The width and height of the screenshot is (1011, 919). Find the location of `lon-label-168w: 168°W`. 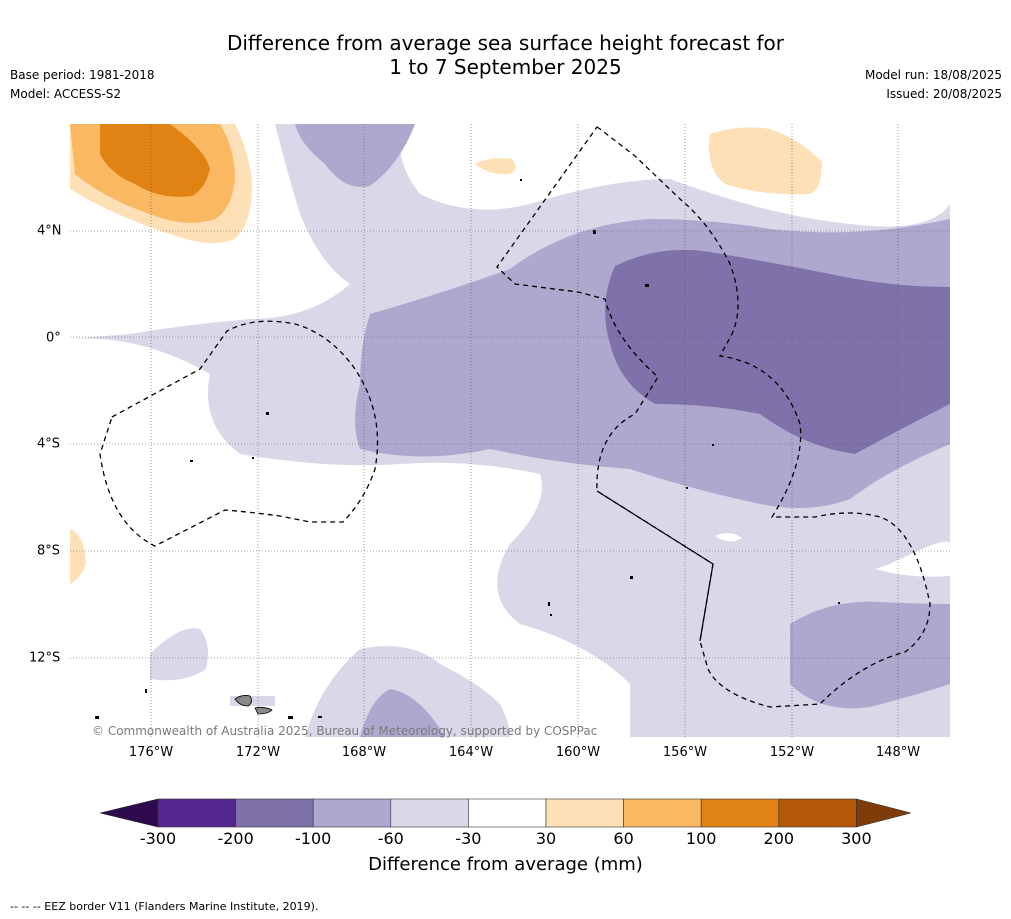

lon-label-168w: 168°W is located at coordinates (364, 752).